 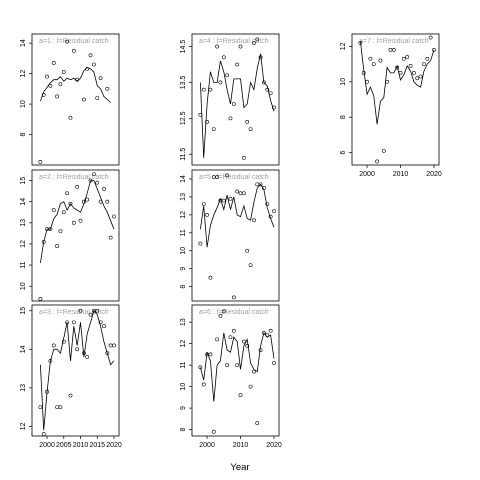 I want to click on y-tick-label: 14, so click(x=23, y=43).